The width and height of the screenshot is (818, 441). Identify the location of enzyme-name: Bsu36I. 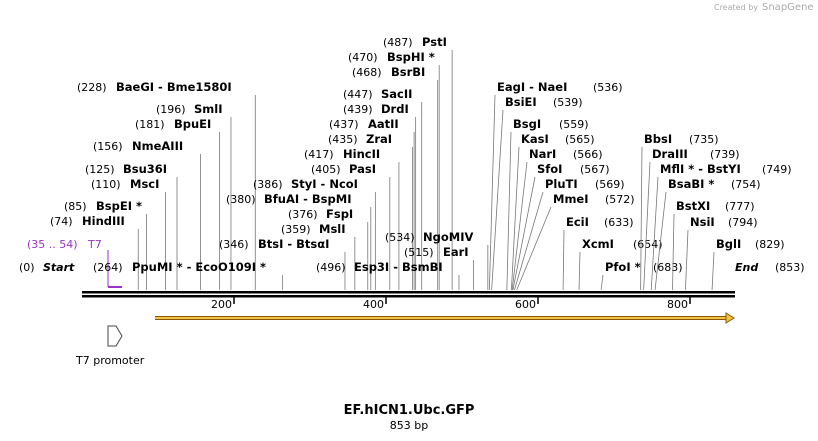
(145, 169).